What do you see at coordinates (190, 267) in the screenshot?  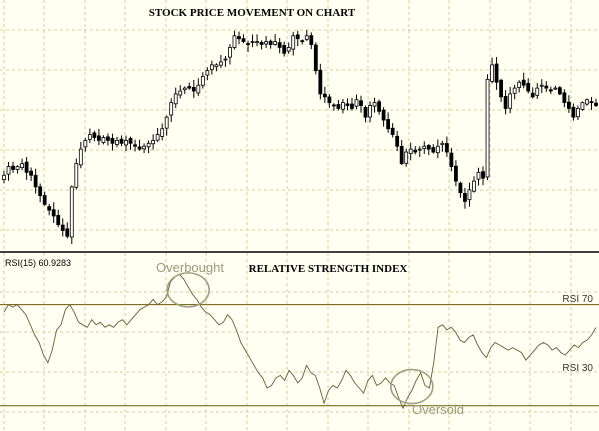 I see `overbought-label: Overbought` at bounding box center [190, 267].